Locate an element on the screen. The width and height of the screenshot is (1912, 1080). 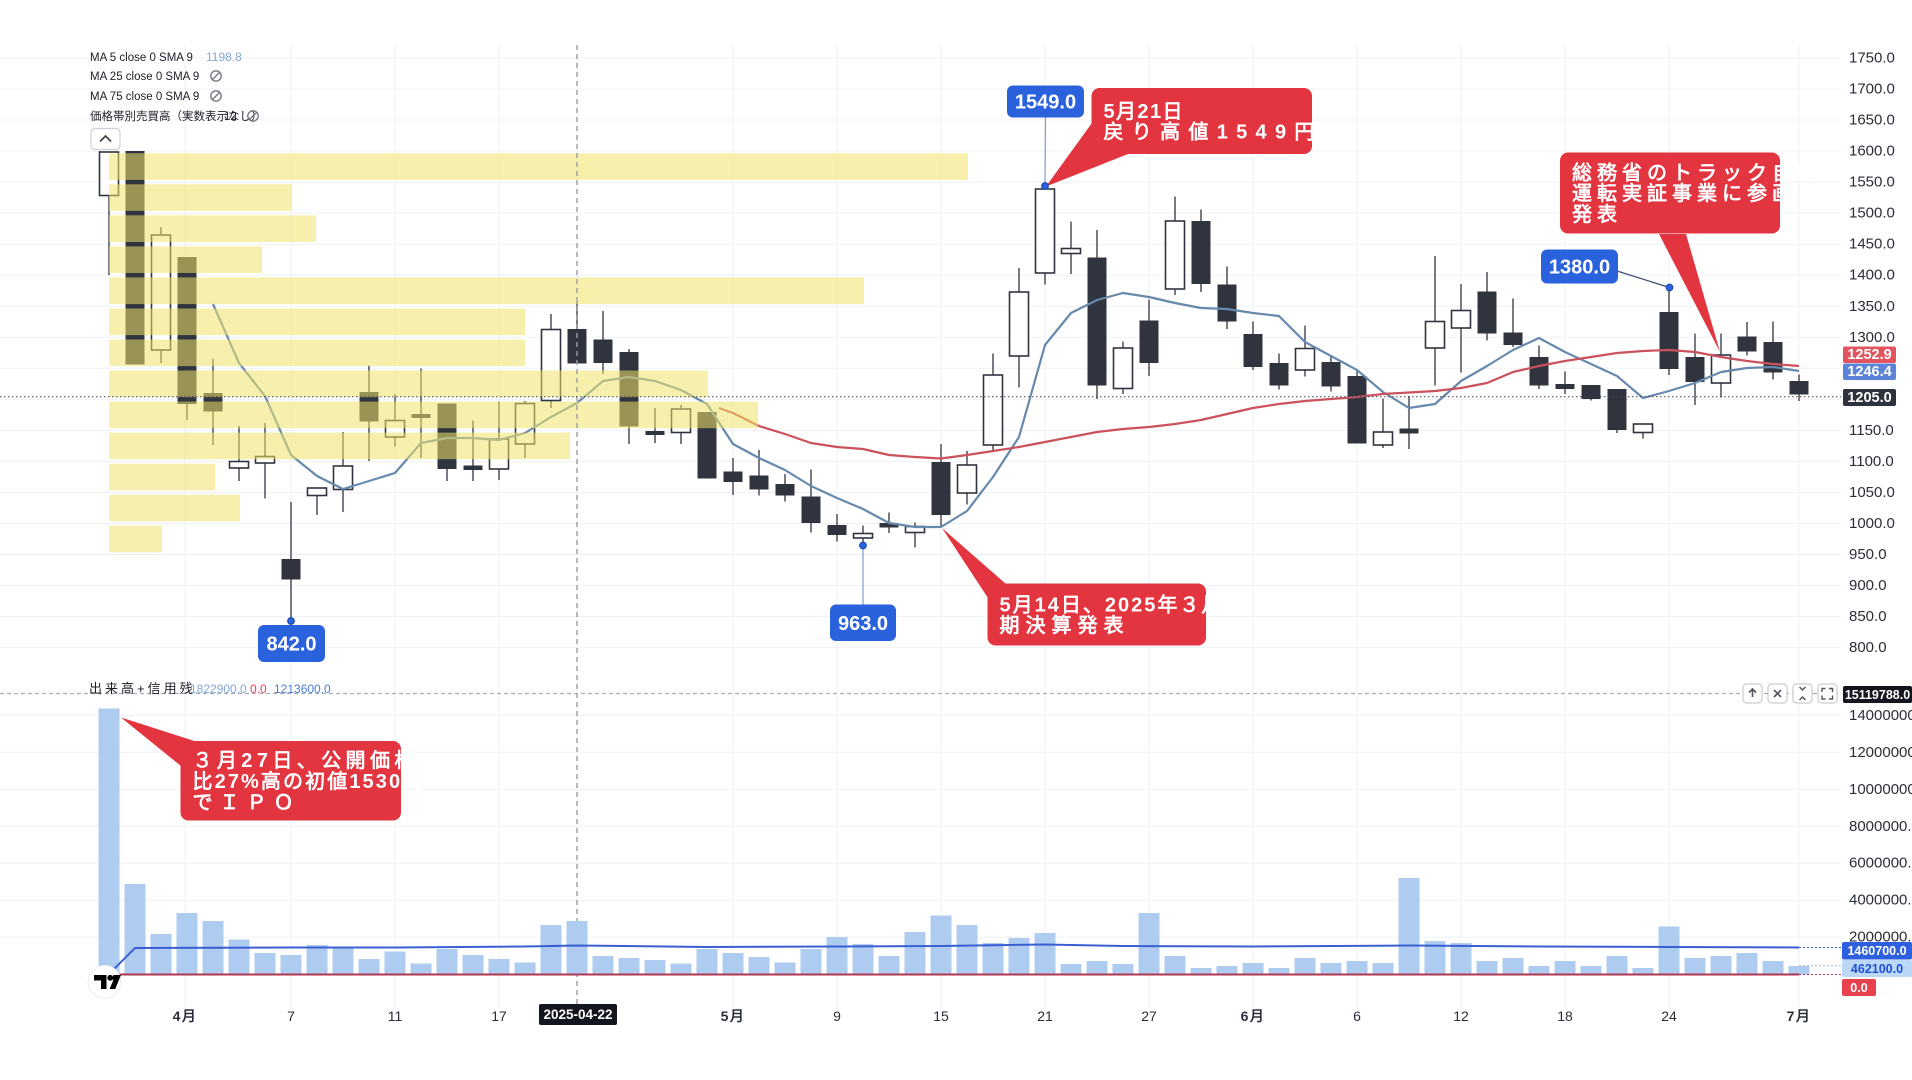
svg-text: 1050.0 is located at coordinates (1872, 492).